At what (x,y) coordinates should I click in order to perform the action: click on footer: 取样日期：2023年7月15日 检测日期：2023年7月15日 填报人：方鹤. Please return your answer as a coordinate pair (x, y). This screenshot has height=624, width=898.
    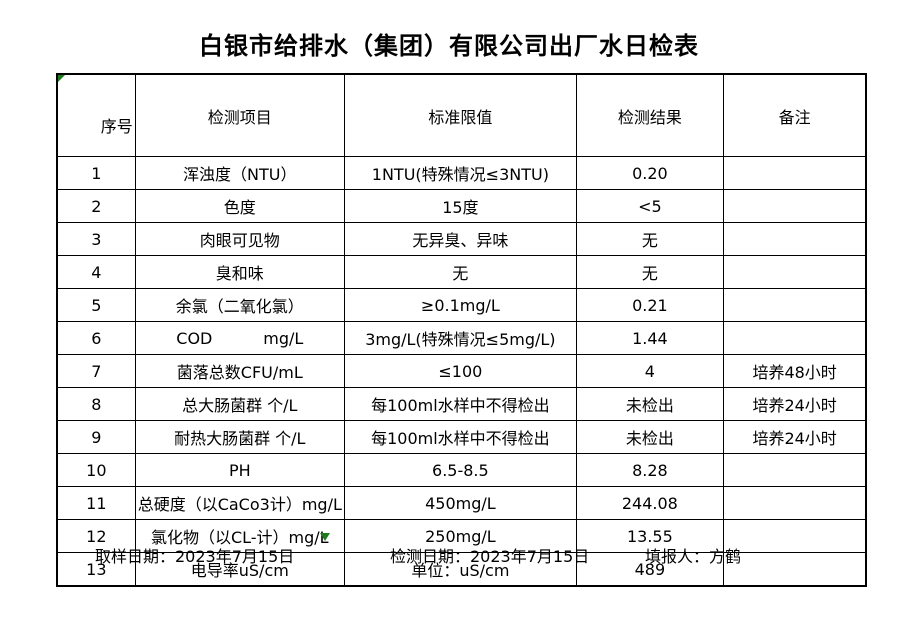
    Looking at the image, I should click on (449, 554).